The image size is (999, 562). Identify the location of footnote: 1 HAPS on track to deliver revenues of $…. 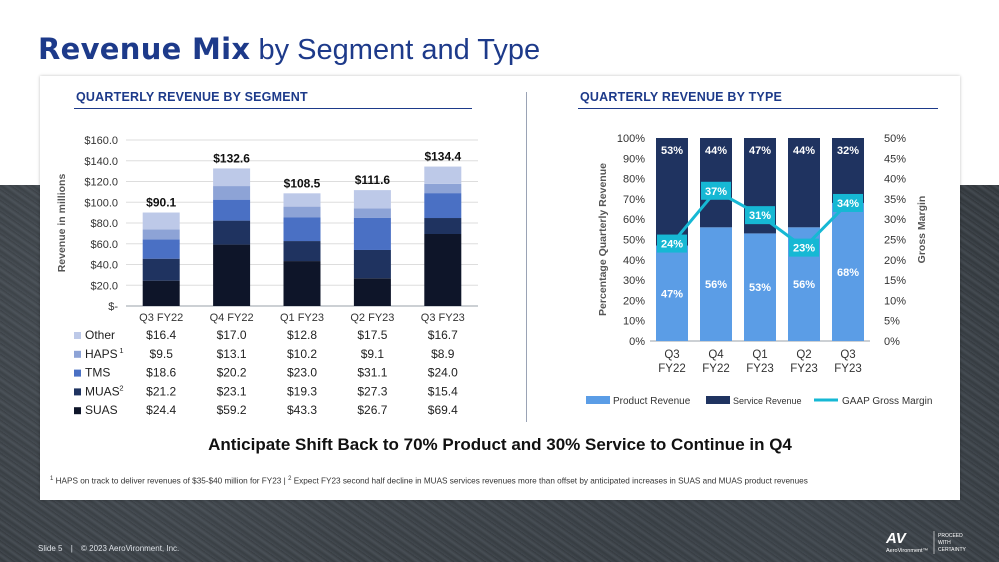
(429, 481).